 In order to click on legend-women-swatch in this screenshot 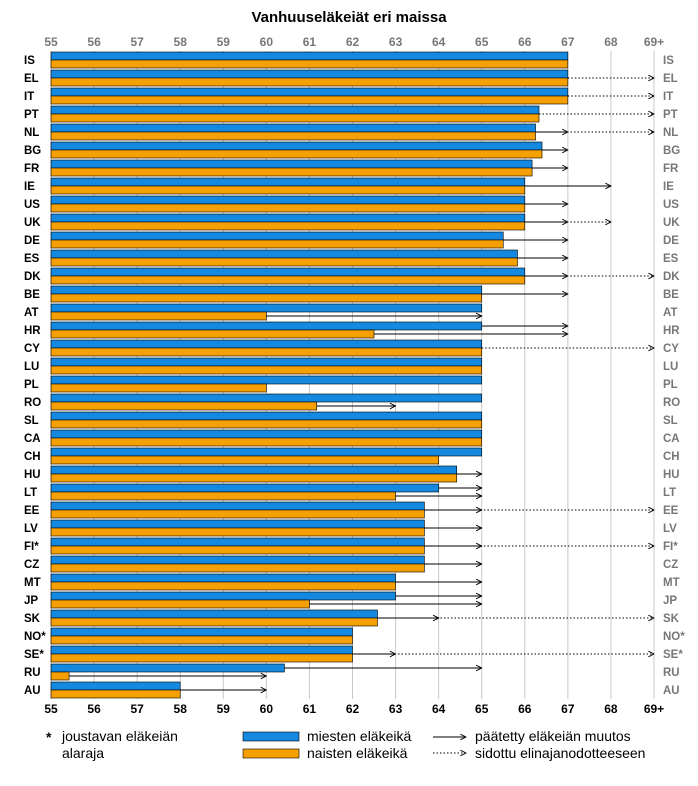, I will do `click(271, 753)`.